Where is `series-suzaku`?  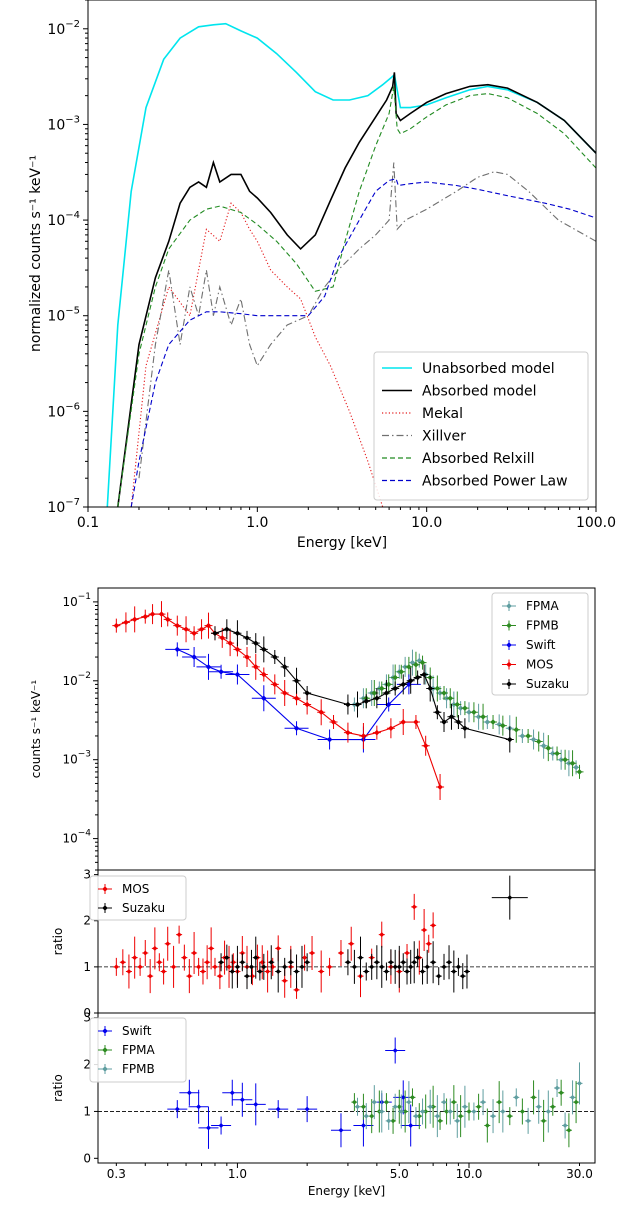 series-suzaku is located at coordinates (373, 934).